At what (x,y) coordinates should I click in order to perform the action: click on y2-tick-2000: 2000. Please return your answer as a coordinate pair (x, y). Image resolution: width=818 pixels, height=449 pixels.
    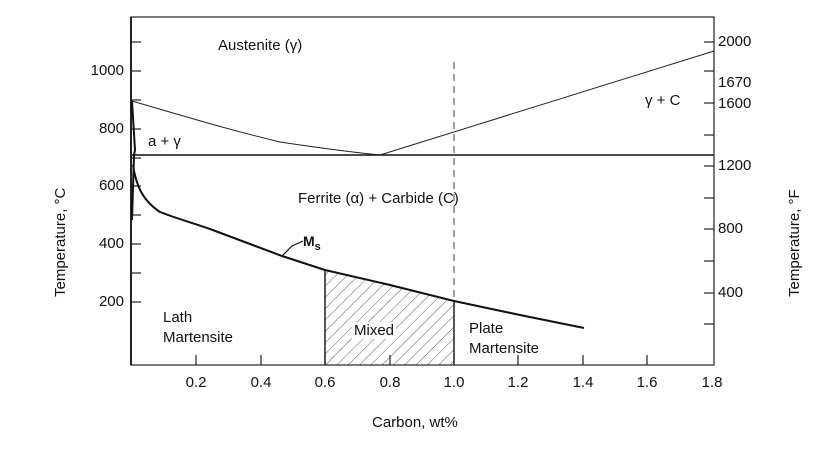
    Looking at the image, I should click on (735, 41).